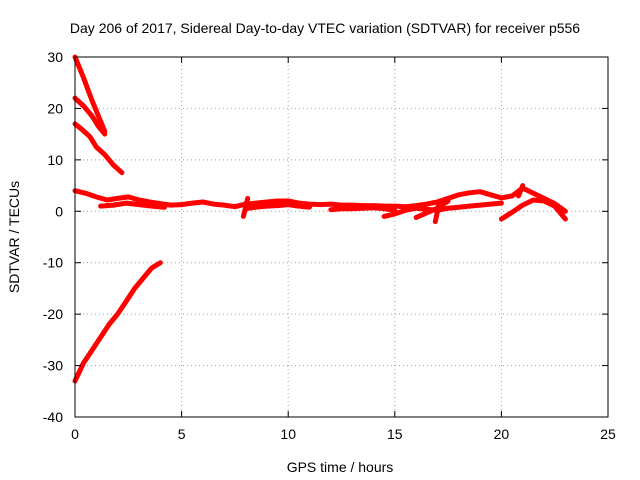 The height and width of the screenshot is (480, 640). What do you see at coordinates (182, 434) in the screenshot?
I see `x-tick-label: 5` at bounding box center [182, 434].